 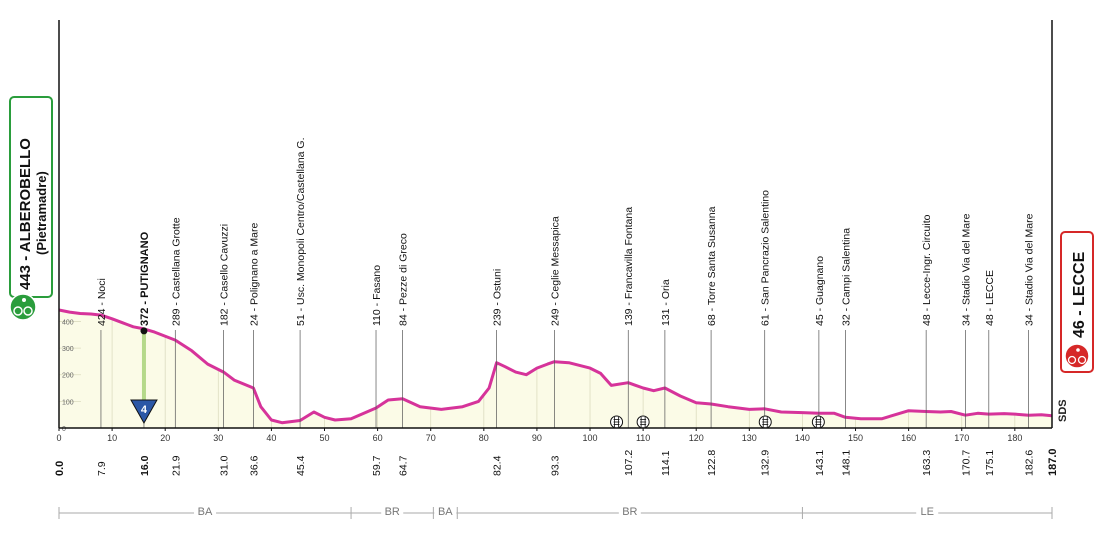 What do you see at coordinates (820, 463) in the screenshot?
I see `waypoint-km-label: 143.1` at bounding box center [820, 463].